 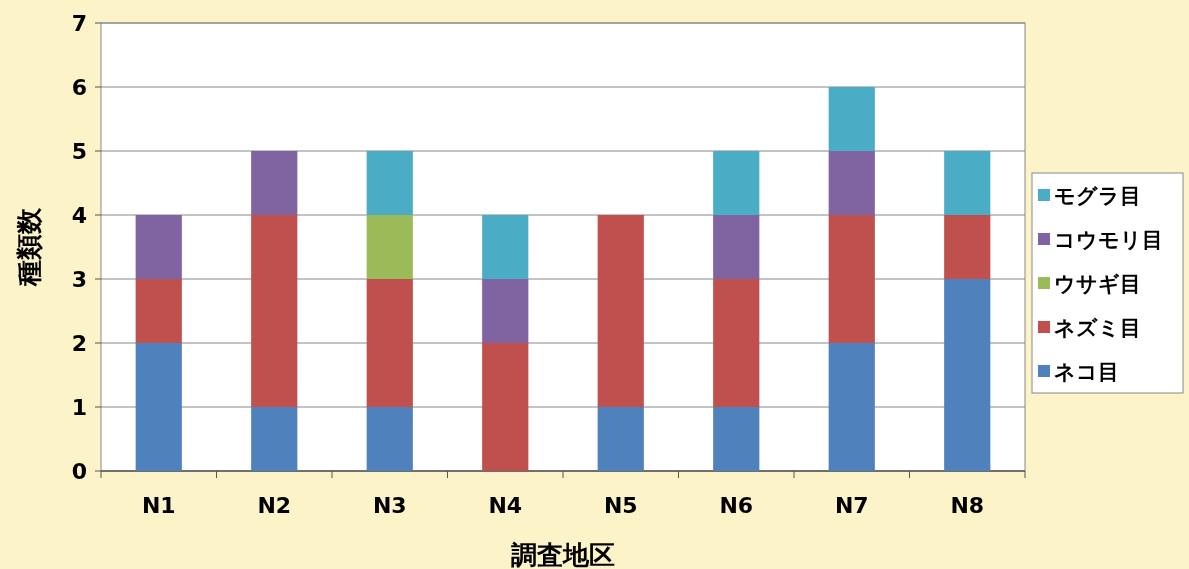 I want to click on y-tick-label: 1, so click(x=79, y=407).